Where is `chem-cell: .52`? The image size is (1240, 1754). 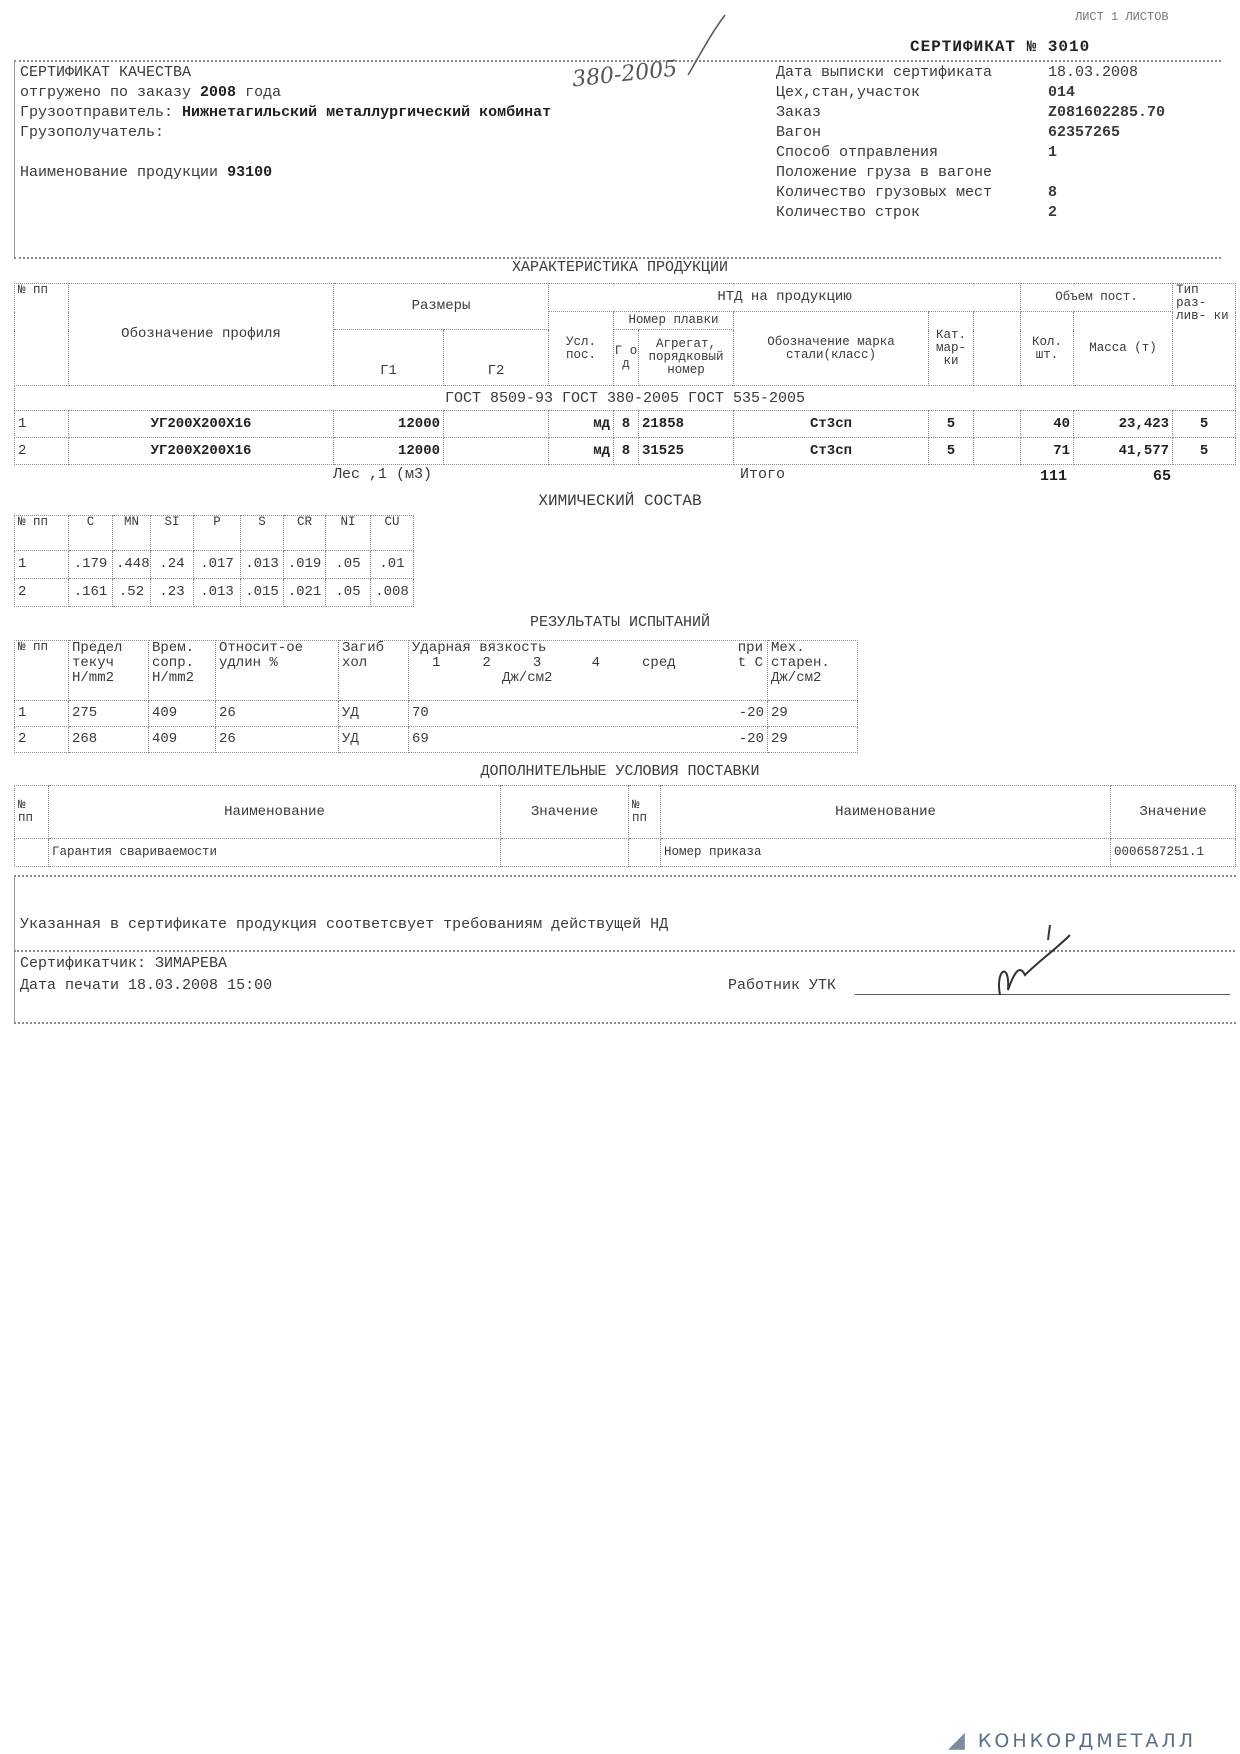 chem-cell: .52 is located at coordinates (131, 592).